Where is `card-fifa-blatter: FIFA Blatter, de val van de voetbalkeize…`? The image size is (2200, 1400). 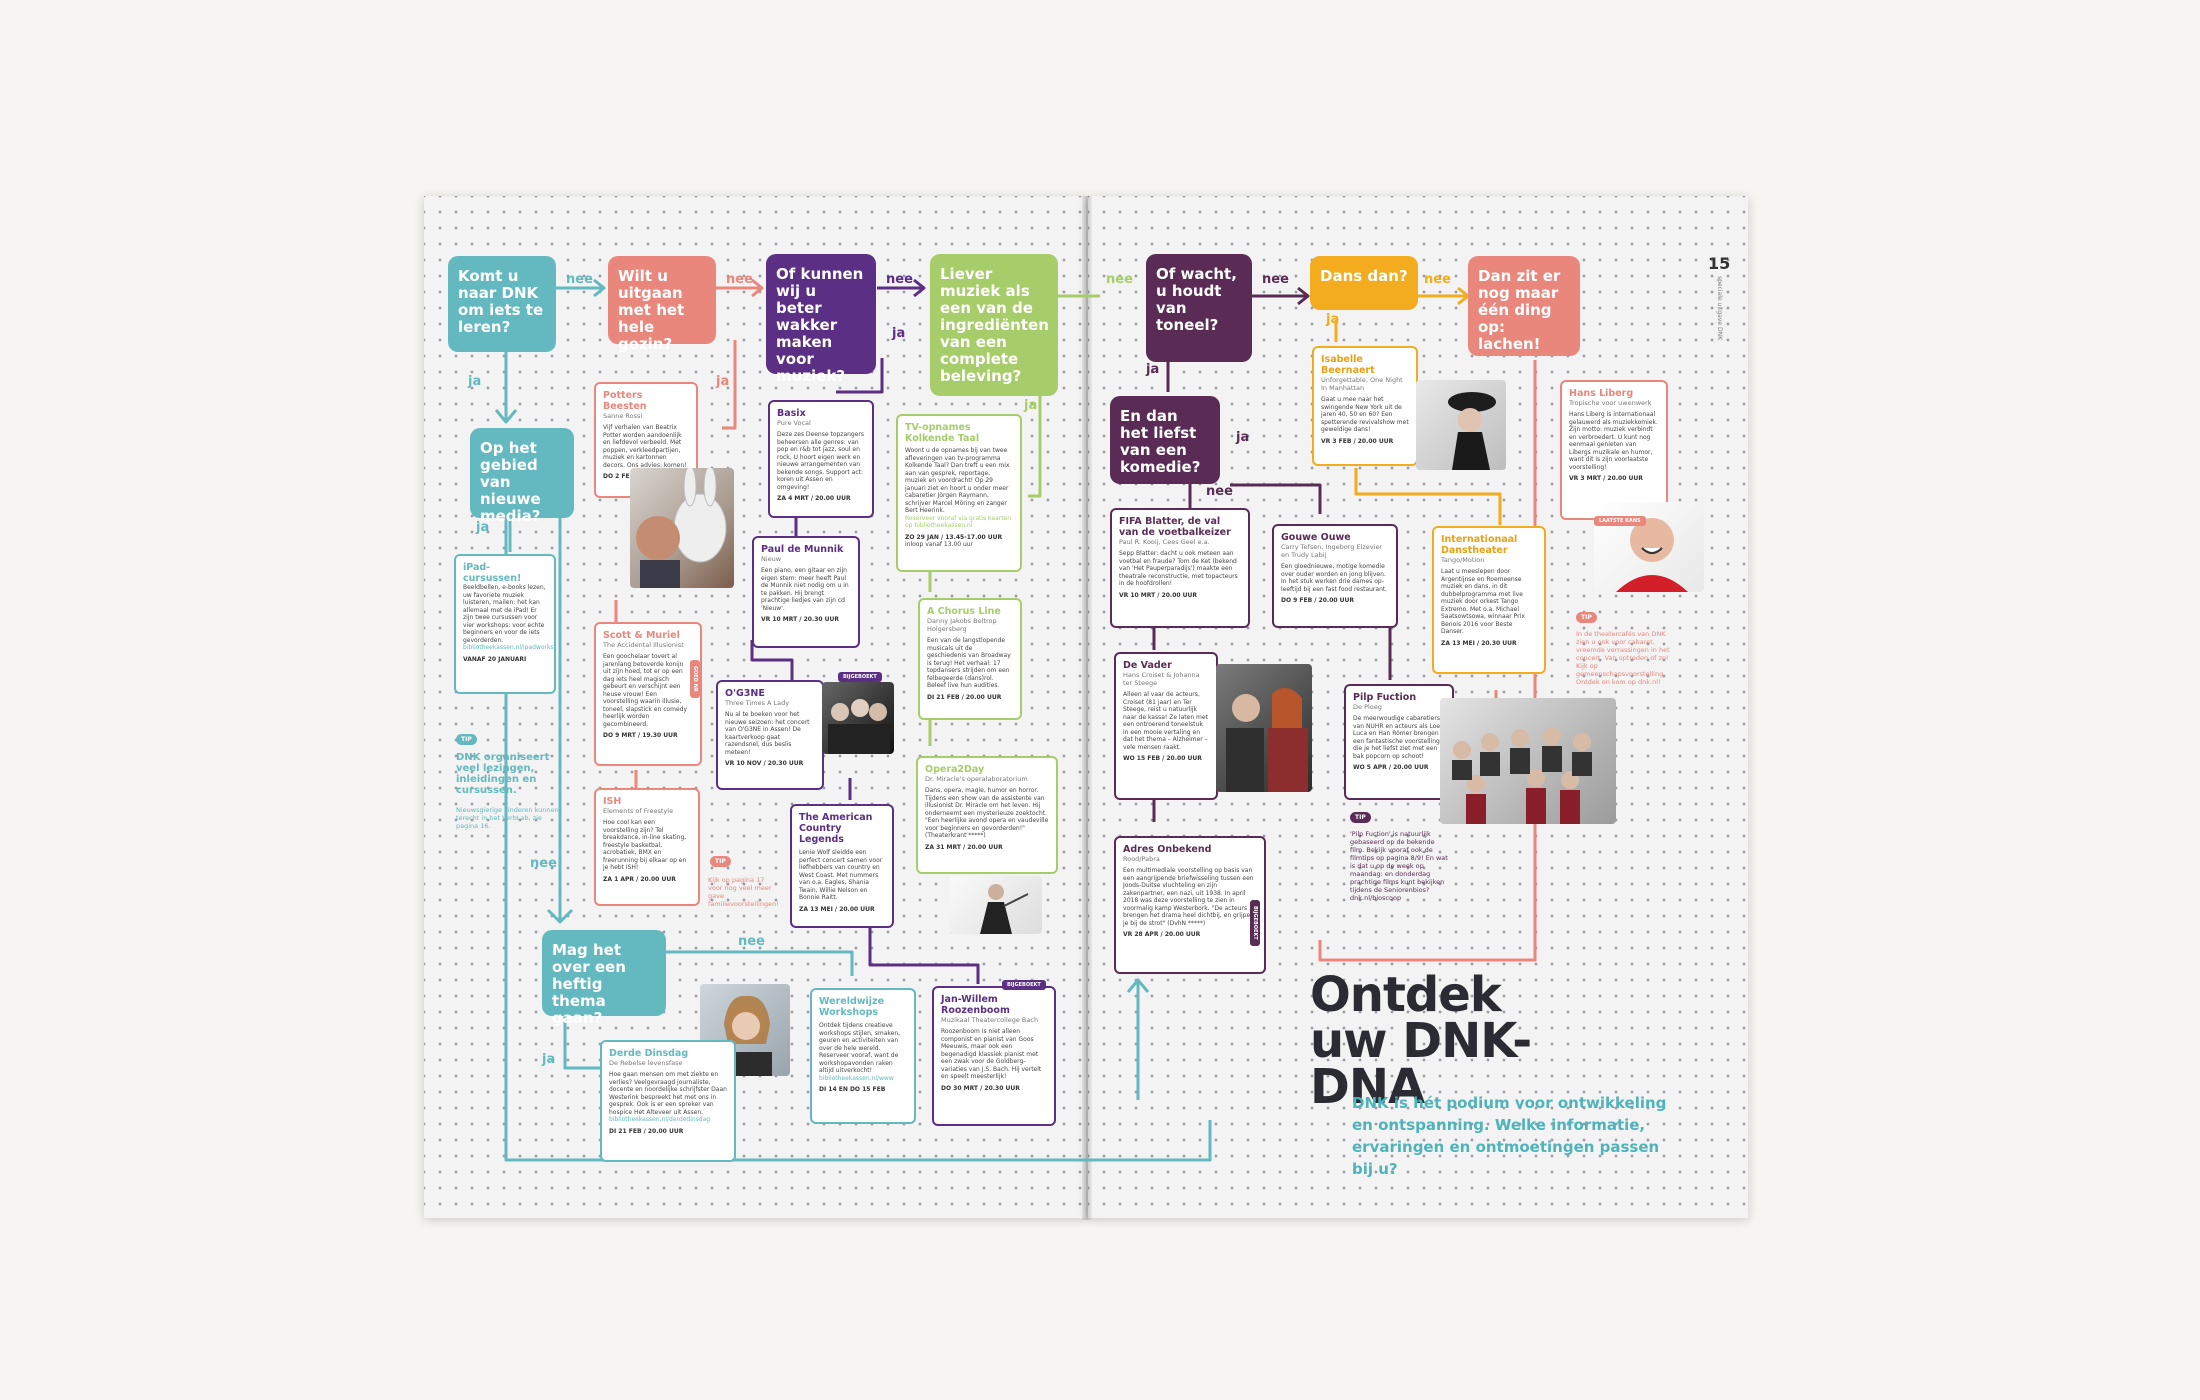 card-fifa-blatter: FIFA Blatter, de val van de voetbalkeize… is located at coordinates (1180, 568).